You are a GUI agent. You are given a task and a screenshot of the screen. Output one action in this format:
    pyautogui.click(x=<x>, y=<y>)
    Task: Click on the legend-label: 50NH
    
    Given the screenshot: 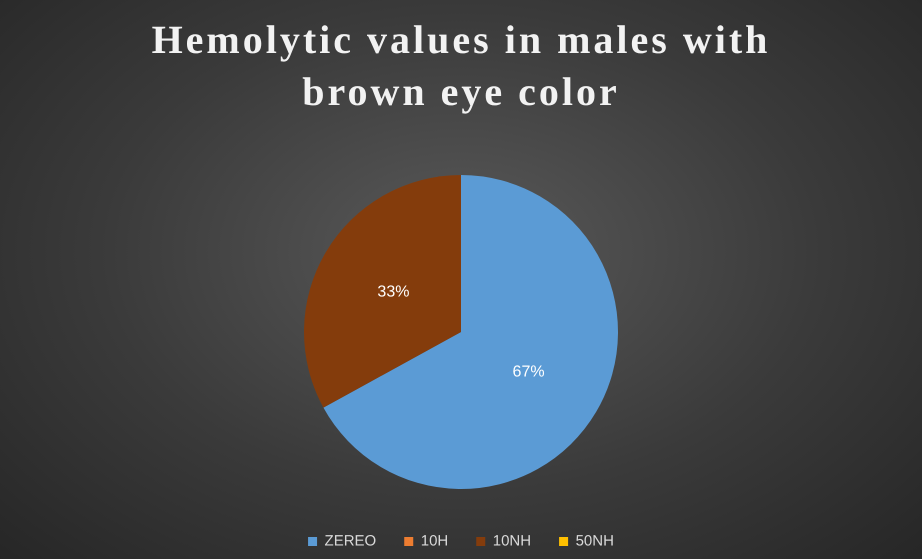 What is the action you would take?
    pyautogui.click(x=595, y=541)
    